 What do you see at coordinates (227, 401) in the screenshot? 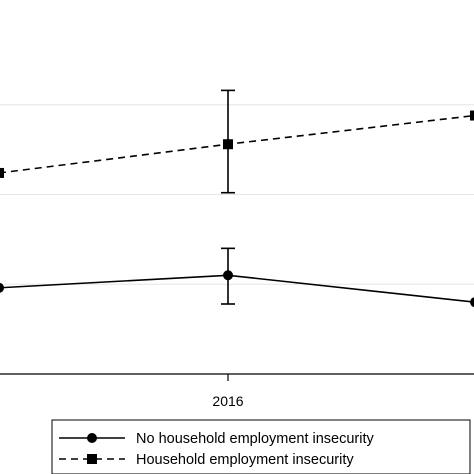
I see `x-tick-label: 2016` at bounding box center [227, 401].